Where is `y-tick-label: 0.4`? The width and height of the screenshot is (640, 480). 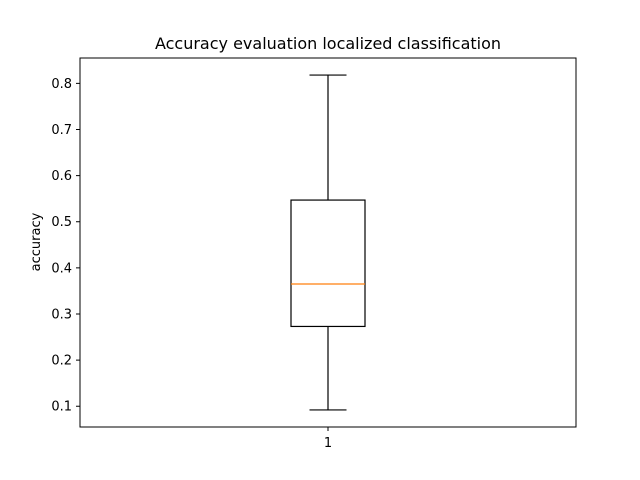
y-tick-label: 0.4 is located at coordinates (61, 268).